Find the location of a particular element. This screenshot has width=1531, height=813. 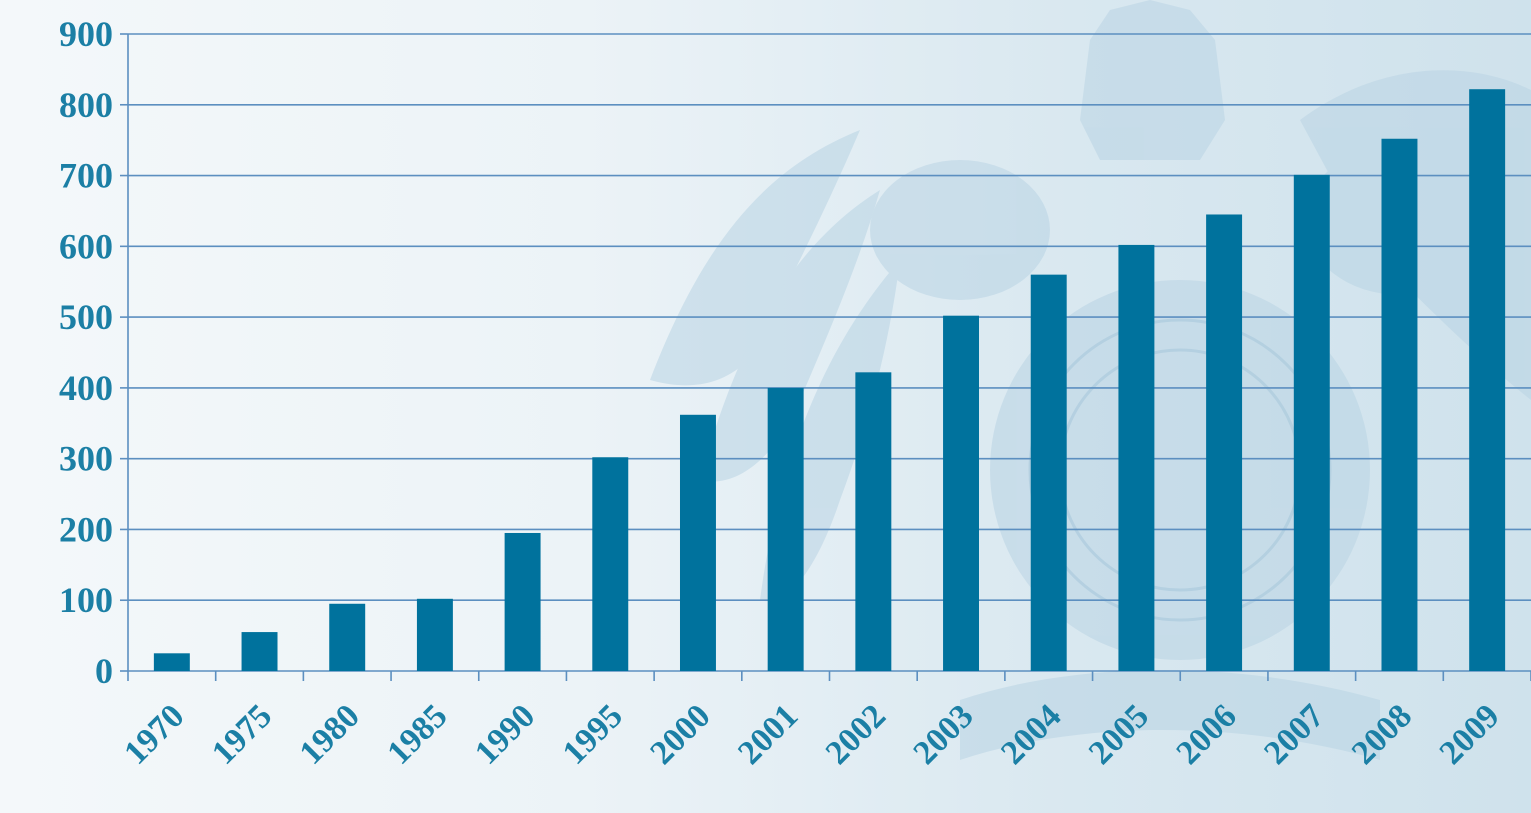

x-tick-label: 2000 is located at coordinates (680, 734).